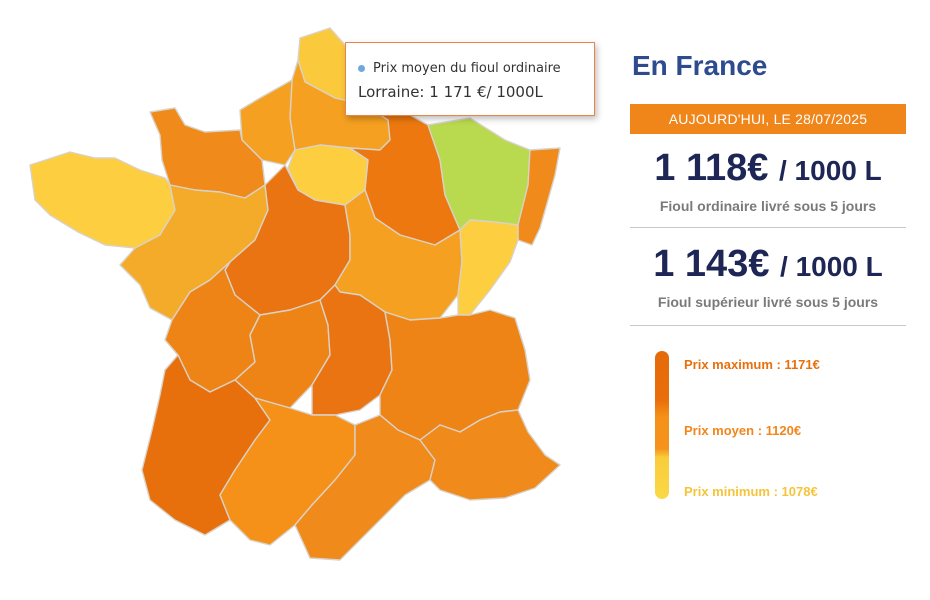  Describe the element at coordinates (450, 92) in the screenshot. I see `tooltip-value: Lorraine: 1 171 €/ 1000L` at that location.